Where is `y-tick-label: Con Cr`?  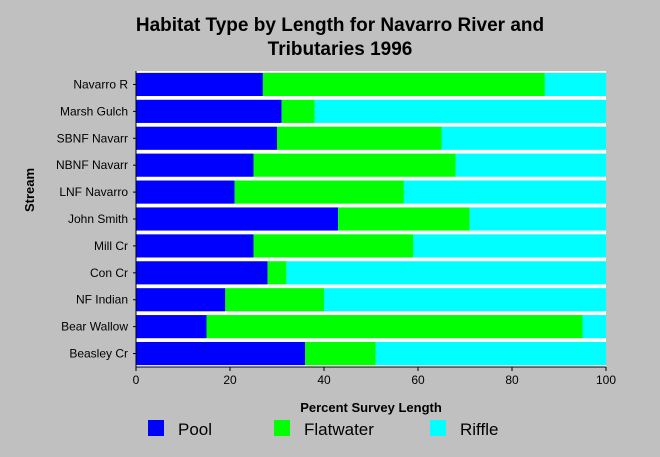 y-tick-label: Con Cr is located at coordinates (109, 273).